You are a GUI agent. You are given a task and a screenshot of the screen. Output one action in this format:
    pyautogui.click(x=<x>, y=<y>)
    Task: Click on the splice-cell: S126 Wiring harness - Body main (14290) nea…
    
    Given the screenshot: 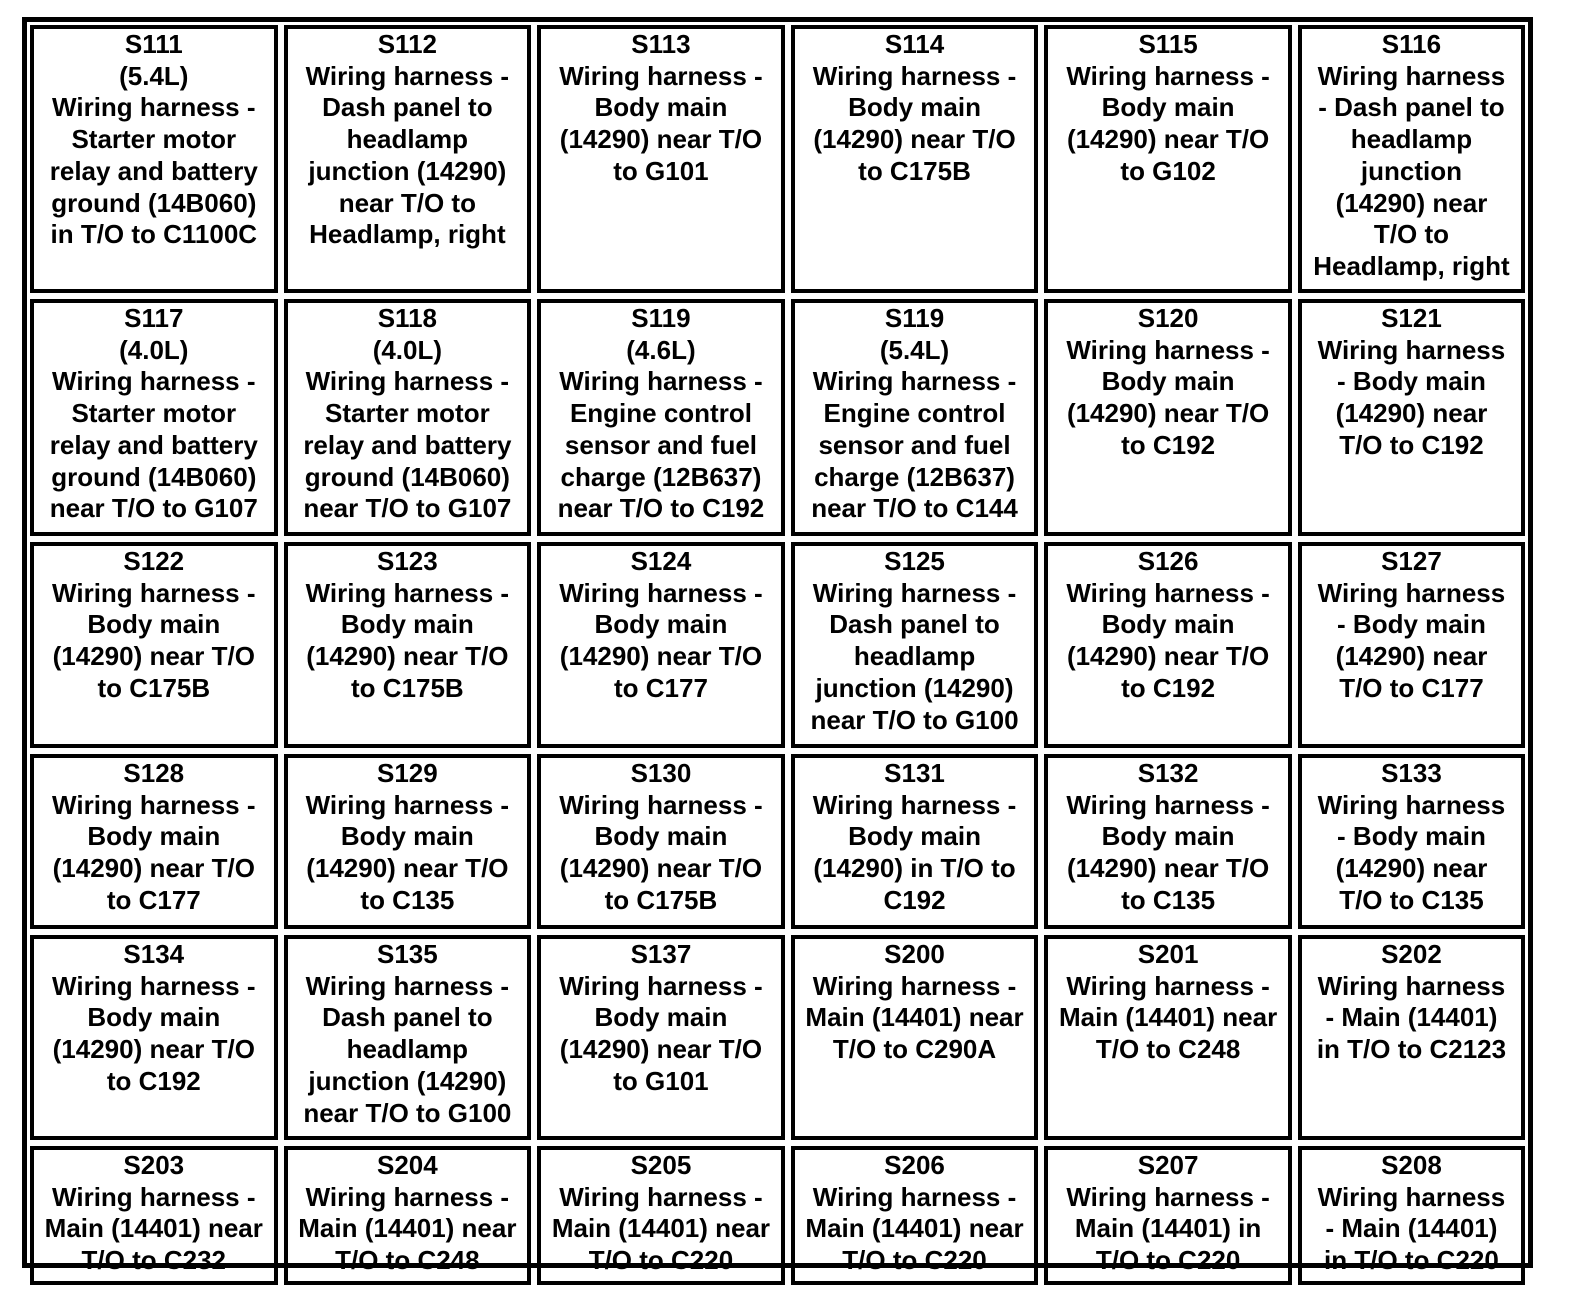 What is the action you would take?
    pyautogui.click(x=1168, y=645)
    